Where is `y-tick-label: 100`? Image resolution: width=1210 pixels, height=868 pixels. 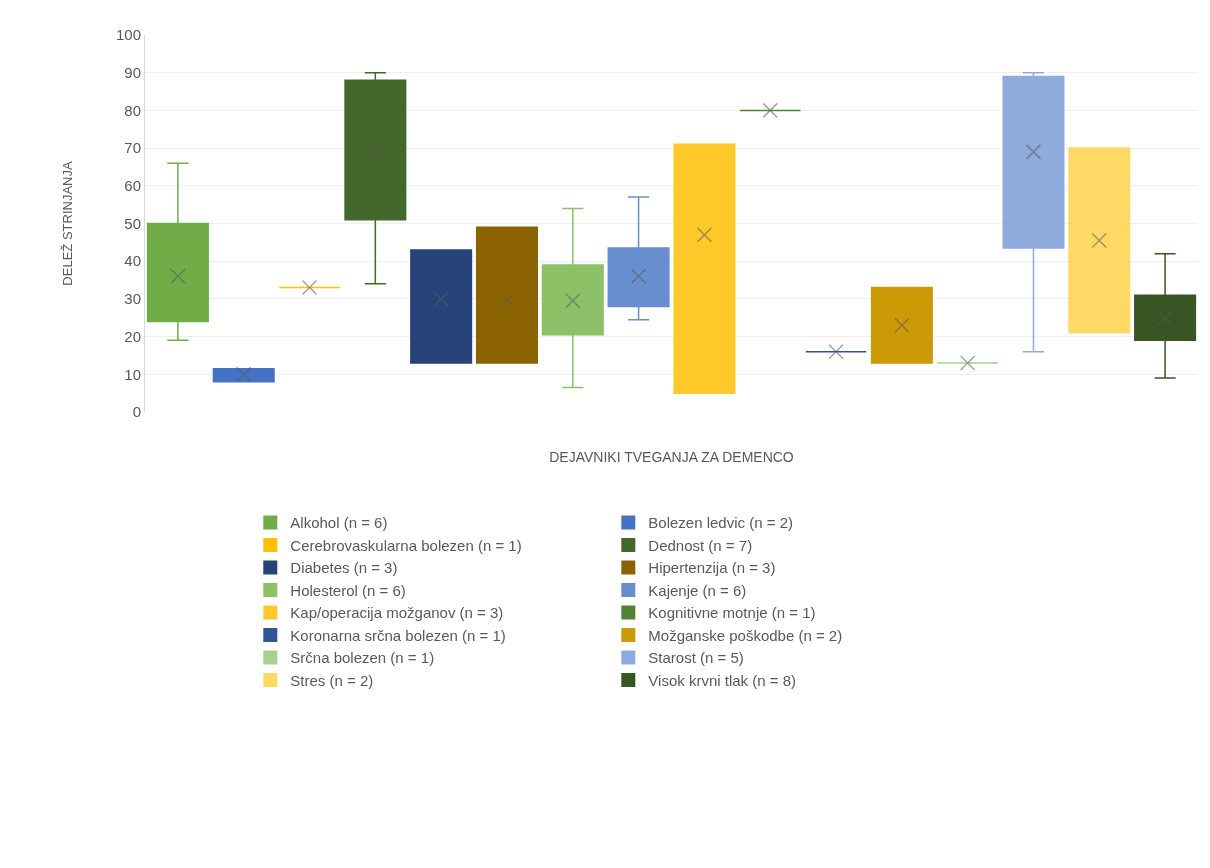 y-tick-label: 100 is located at coordinates (128, 35).